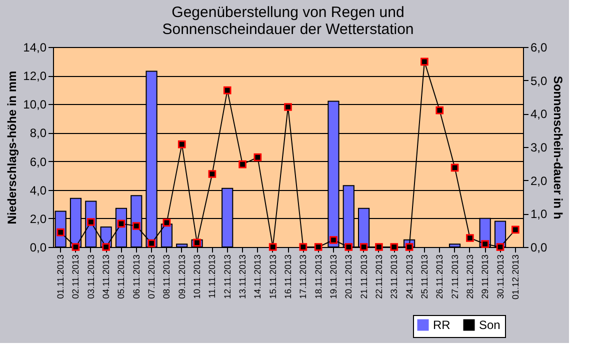  Describe the element at coordinates (539, 214) in the screenshot. I see `y2-tick-label: 1,0` at that location.